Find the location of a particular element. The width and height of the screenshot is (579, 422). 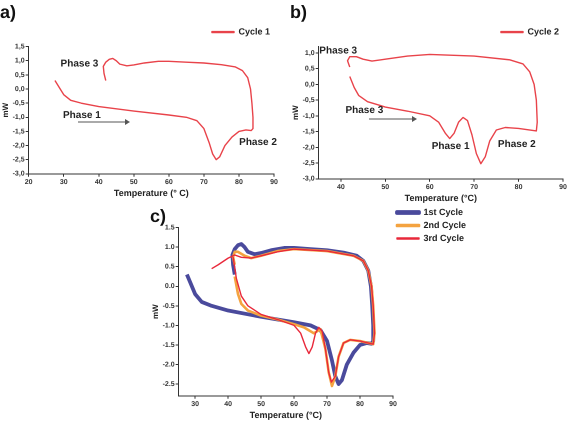

x-axis-title: Temperature (° C) is located at coordinates (151, 193).